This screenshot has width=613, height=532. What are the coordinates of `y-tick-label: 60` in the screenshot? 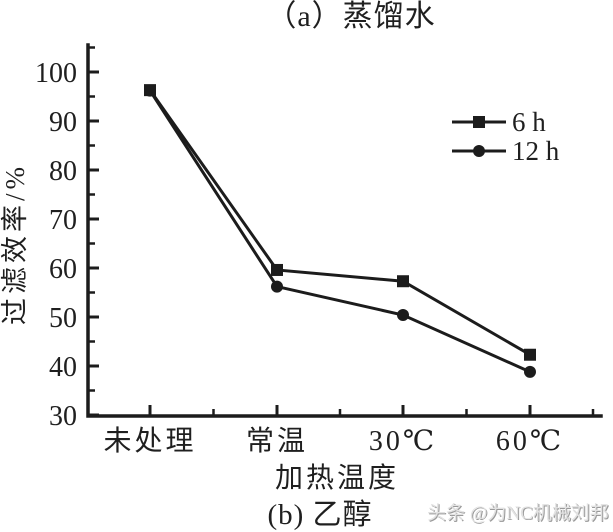 It's located at (63, 269).